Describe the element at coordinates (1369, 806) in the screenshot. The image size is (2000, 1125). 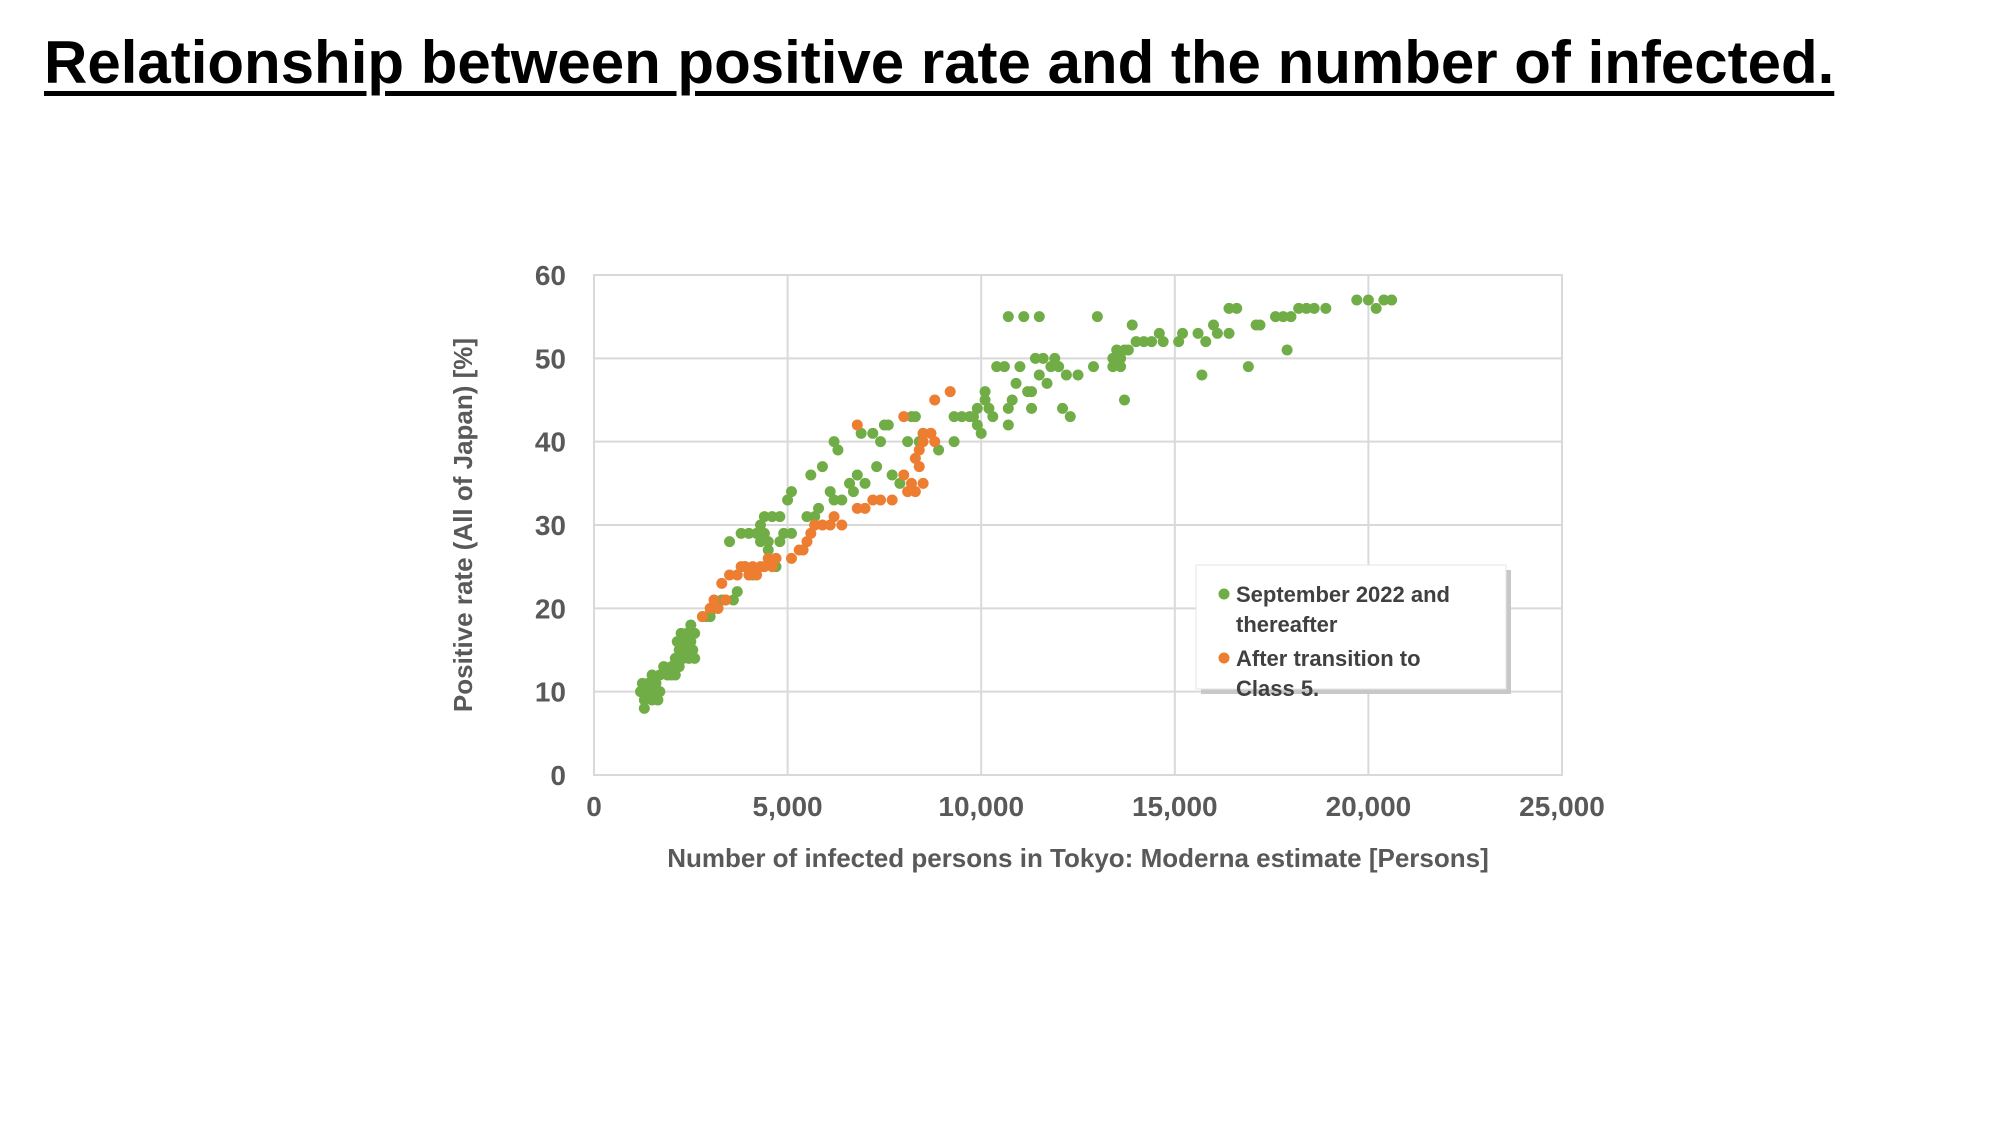
I see `x-tick-label: 20,000` at that location.